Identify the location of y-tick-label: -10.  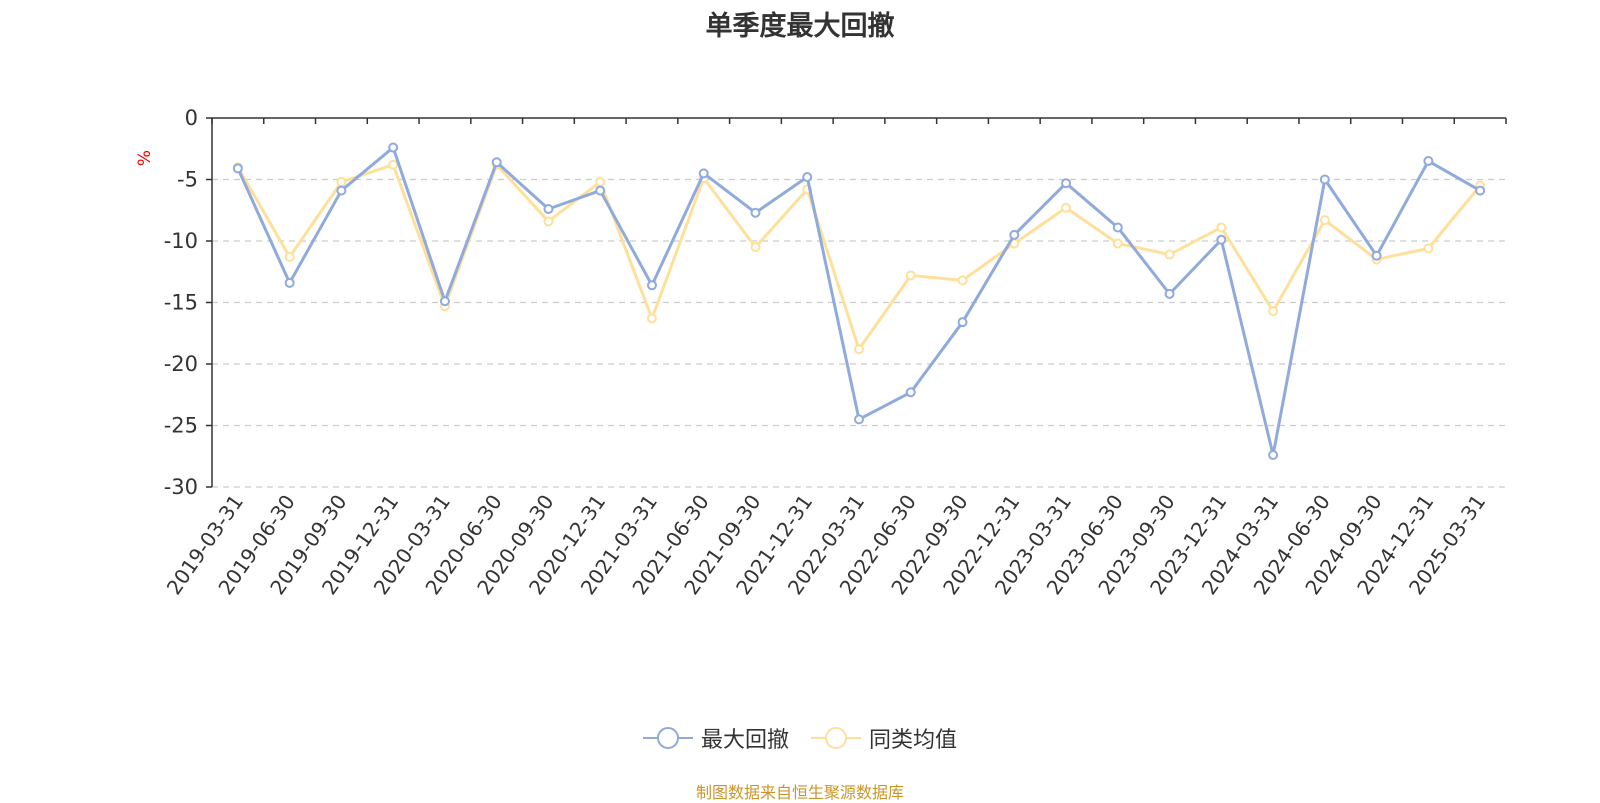
(181, 241).